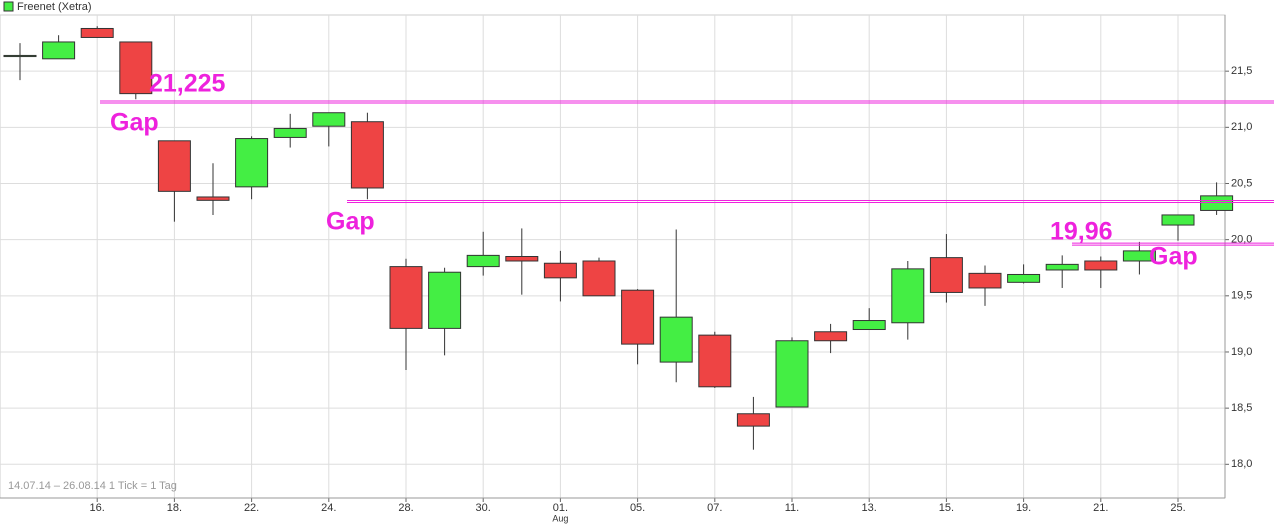 Image resolution: width=1274 pixels, height=529 pixels. Describe the element at coordinates (1081, 232) in the screenshot. I see `annotation: 19,96` at that location.